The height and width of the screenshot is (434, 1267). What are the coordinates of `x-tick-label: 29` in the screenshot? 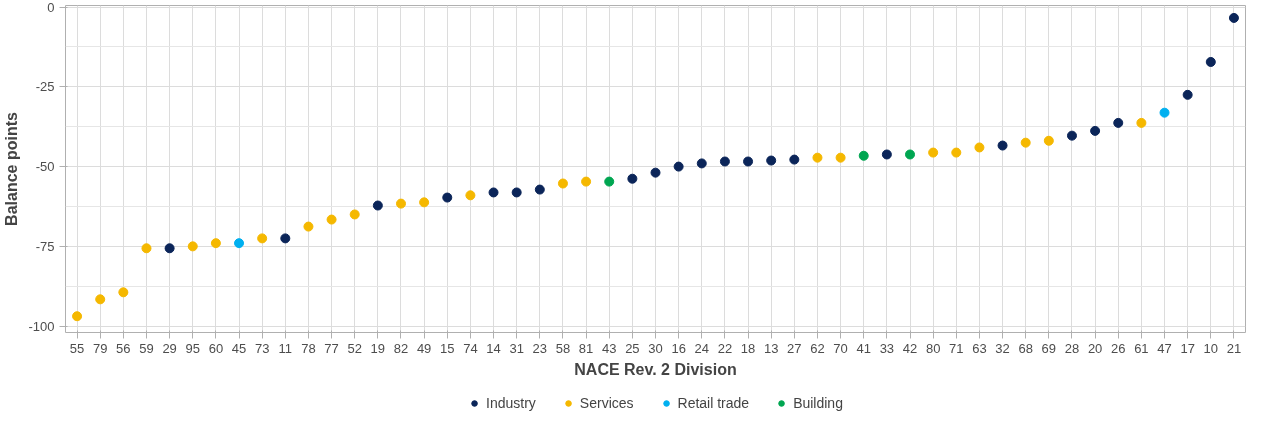 It's located at (169, 348).